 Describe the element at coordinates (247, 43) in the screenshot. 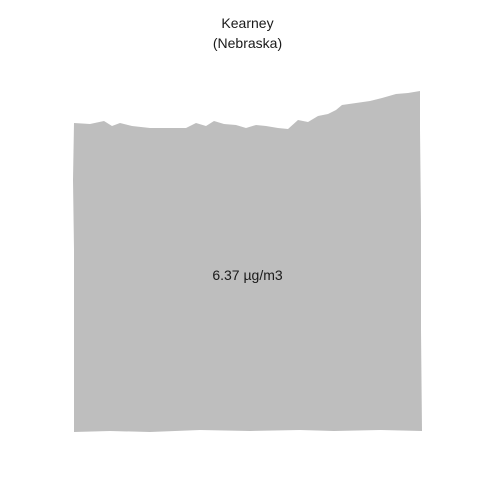

I see `map-subtitle: (Nebraska)` at that location.